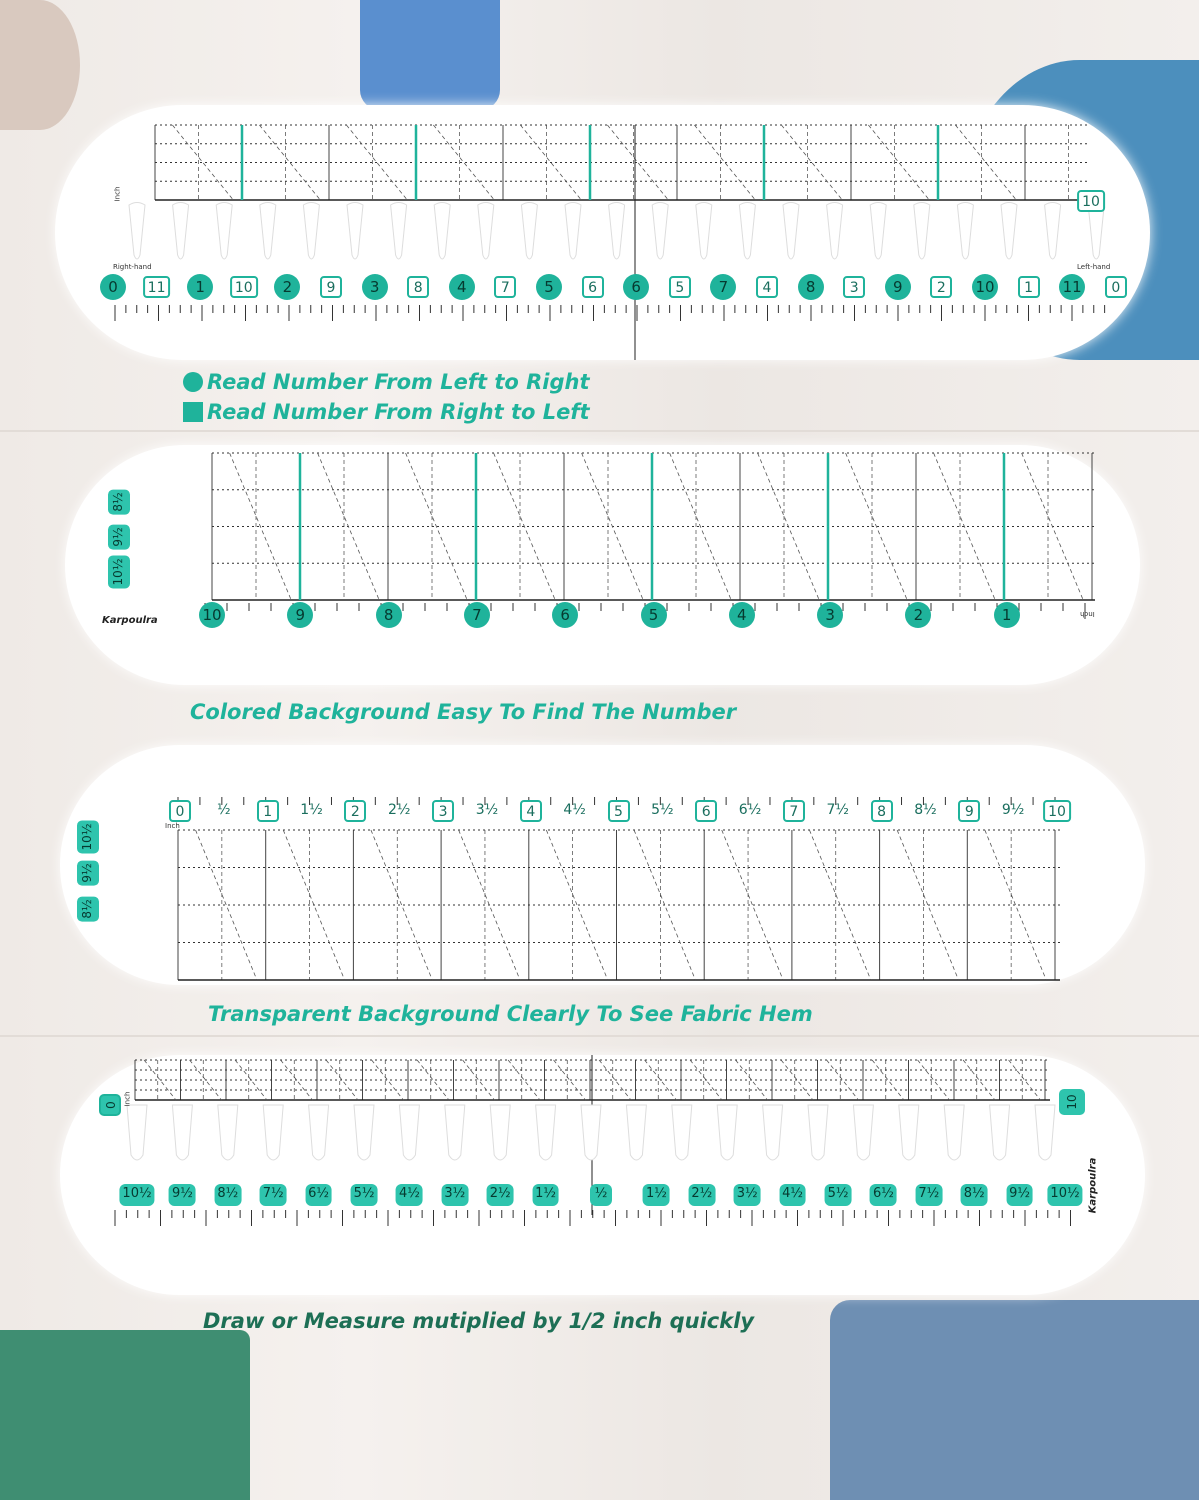  What do you see at coordinates (355, 811) in the screenshot?
I see `ruler-number-top: 2` at bounding box center [355, 811].